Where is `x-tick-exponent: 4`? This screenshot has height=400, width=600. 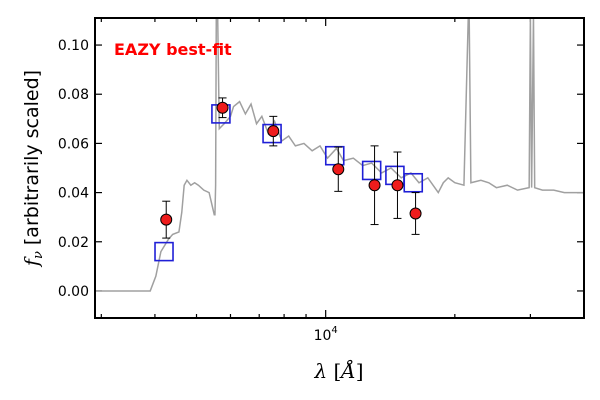
x-tick-exponent: 4 is located at coordinates (334, 330).